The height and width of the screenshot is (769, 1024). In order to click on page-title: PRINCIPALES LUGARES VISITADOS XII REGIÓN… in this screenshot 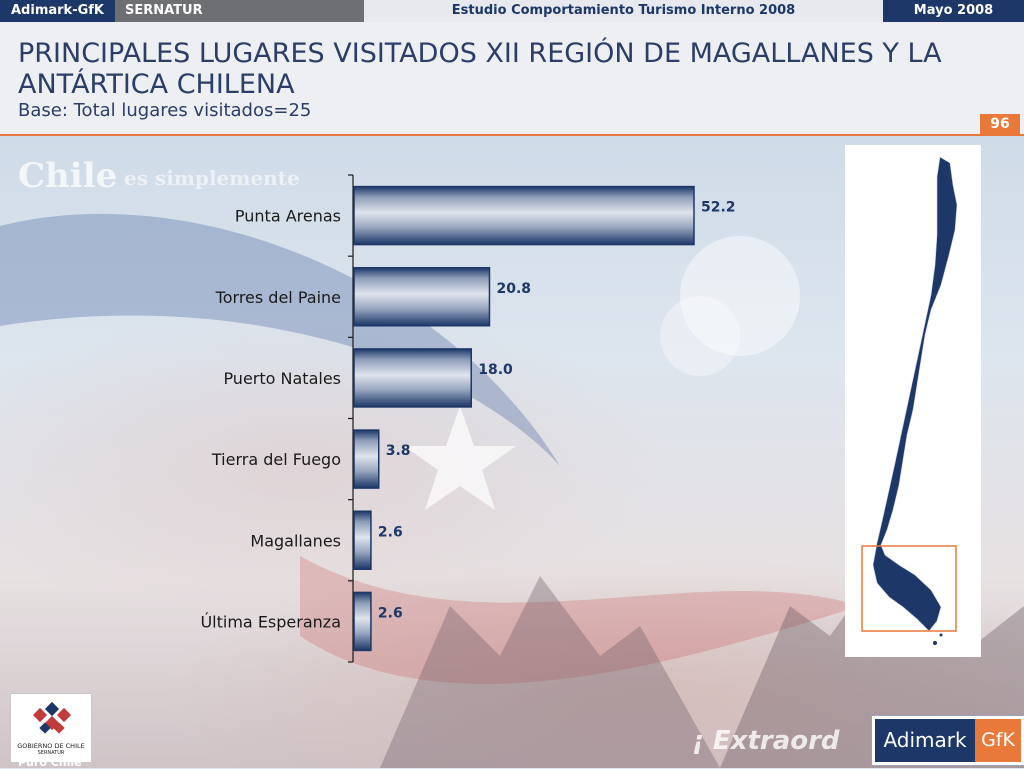, I will do `click(480, 69)`.